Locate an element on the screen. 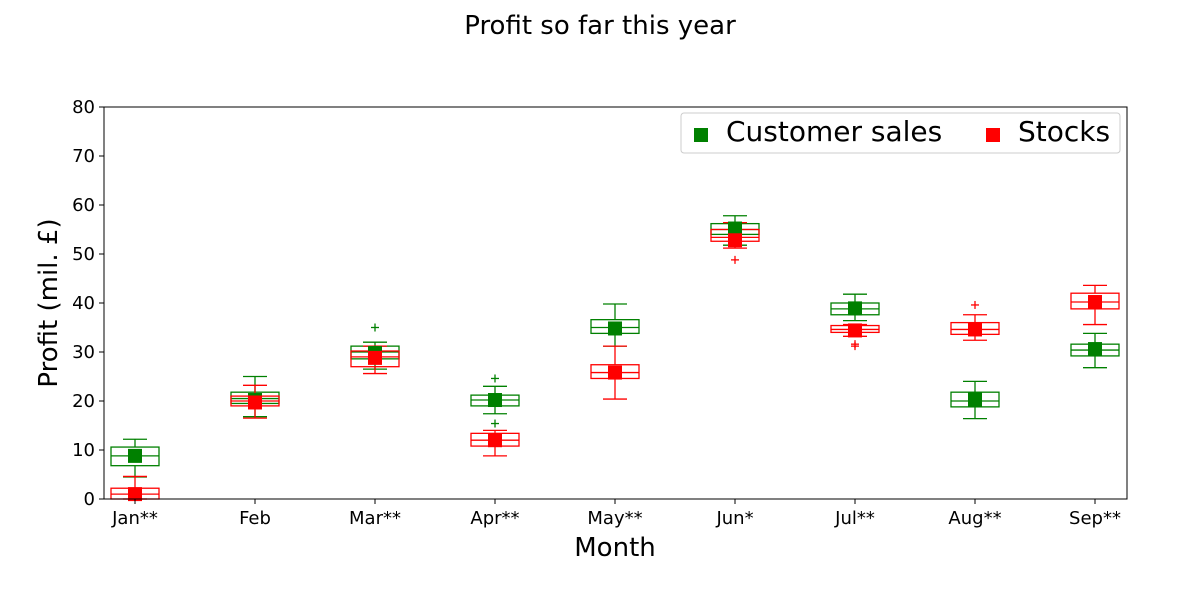 The width and height of the screenshot is (1200, 600). y-axis-label: Profit (mil. £) is located at coordinates (49, 302).